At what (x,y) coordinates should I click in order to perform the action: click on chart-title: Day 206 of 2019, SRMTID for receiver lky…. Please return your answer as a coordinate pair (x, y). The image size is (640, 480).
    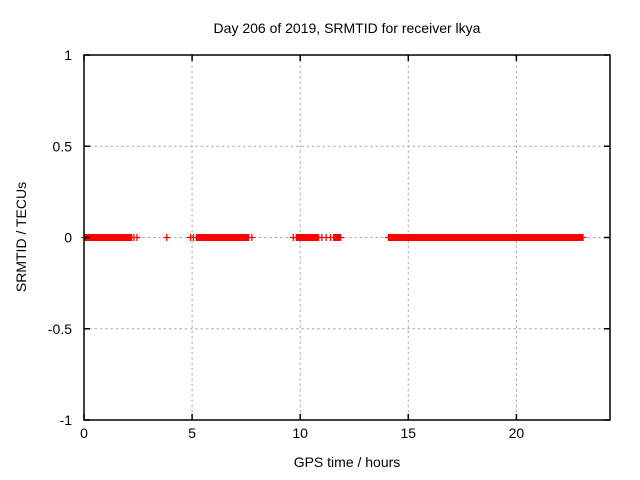
    Looking at the image, I should click on (347, 28).